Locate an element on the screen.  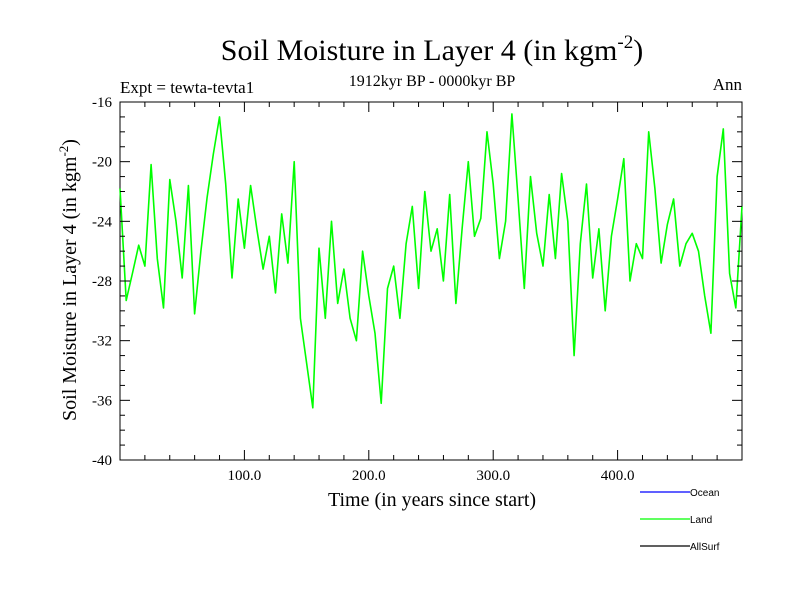
chart-subtitle: 1912kyr BP - 0000kyr BP is located at coordinates (432, 81).